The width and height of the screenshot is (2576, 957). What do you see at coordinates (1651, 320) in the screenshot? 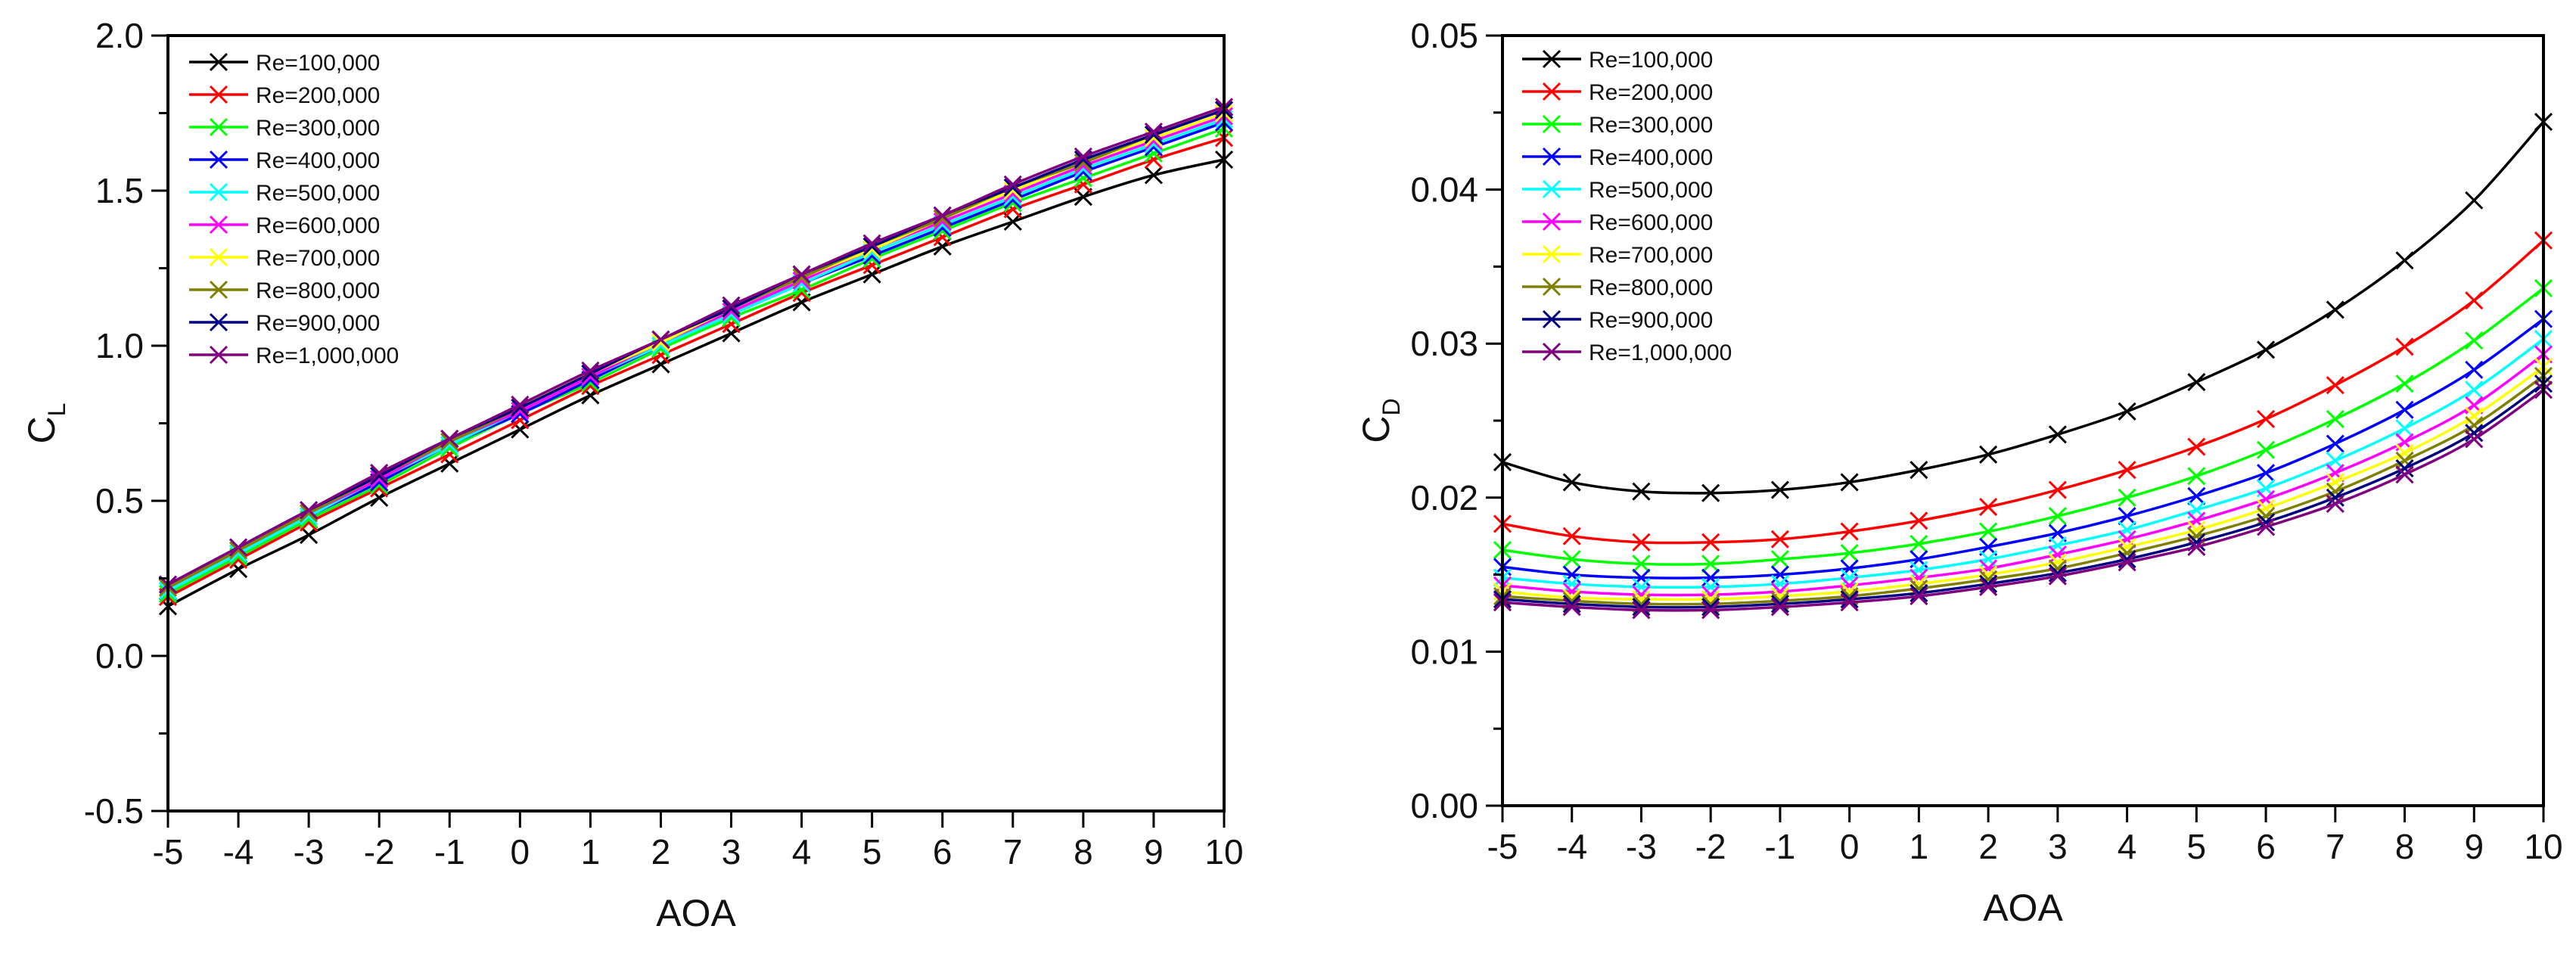
I see `drag-chart-legend-label: Re=900,000` at bounding box center [1651, 320].